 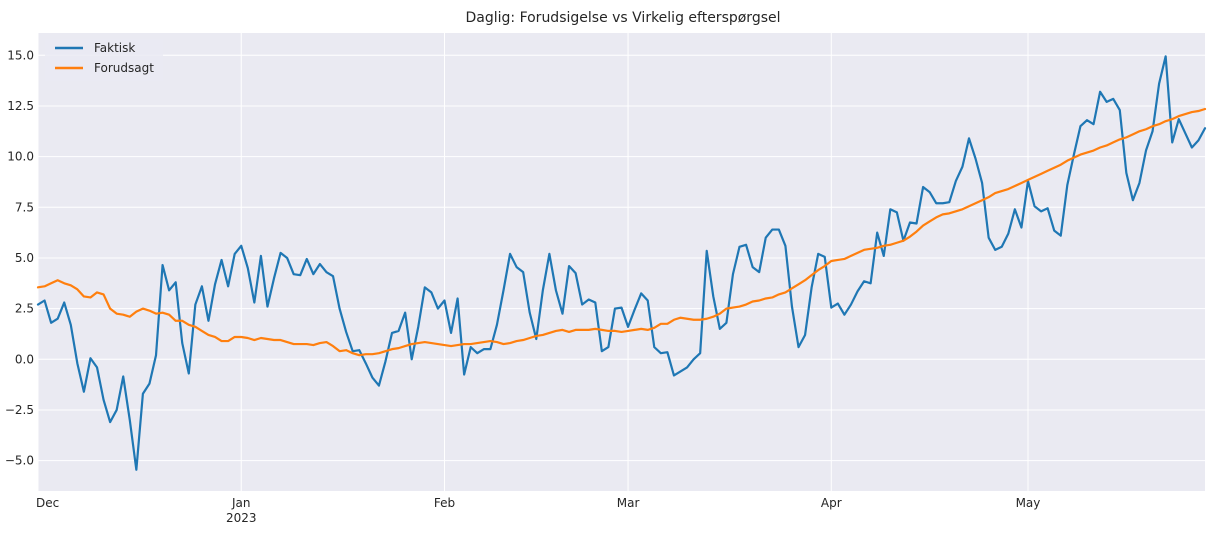 I want to click on legend: Faktisk Forudsagt, so click(x=104, y=60).